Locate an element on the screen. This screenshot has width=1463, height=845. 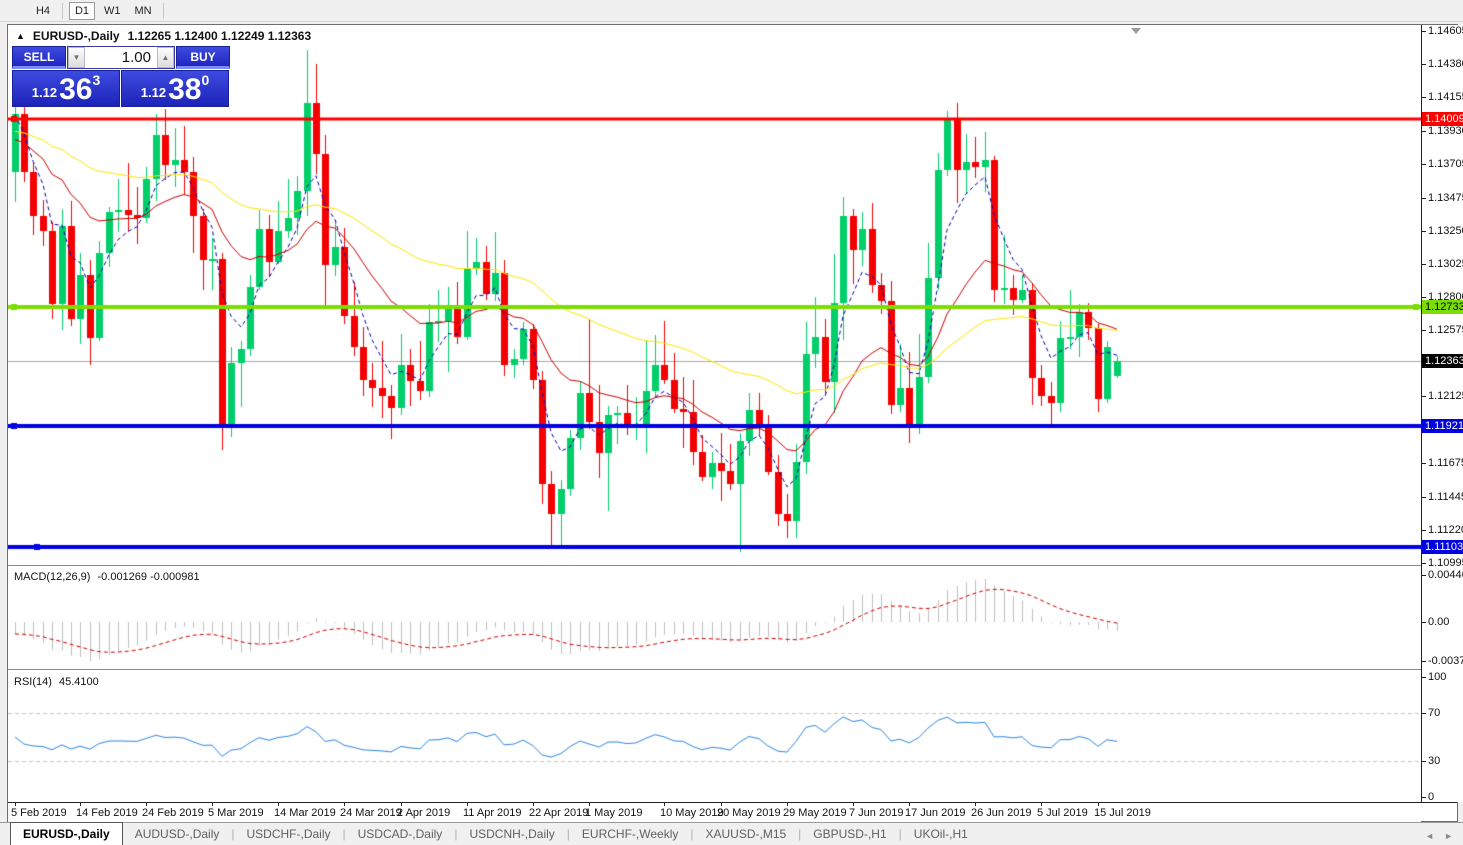
date-label: 17 Jun 2019 is located at coordinates (935, 813).